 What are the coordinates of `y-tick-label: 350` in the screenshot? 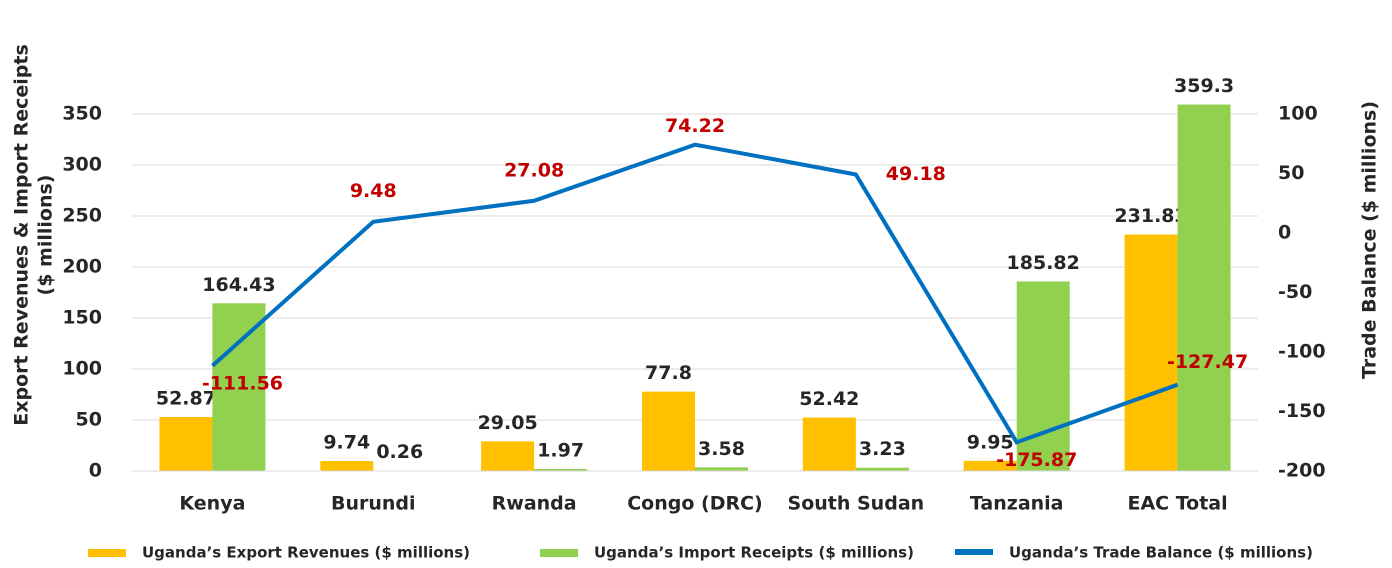 It's located at (82, 114).